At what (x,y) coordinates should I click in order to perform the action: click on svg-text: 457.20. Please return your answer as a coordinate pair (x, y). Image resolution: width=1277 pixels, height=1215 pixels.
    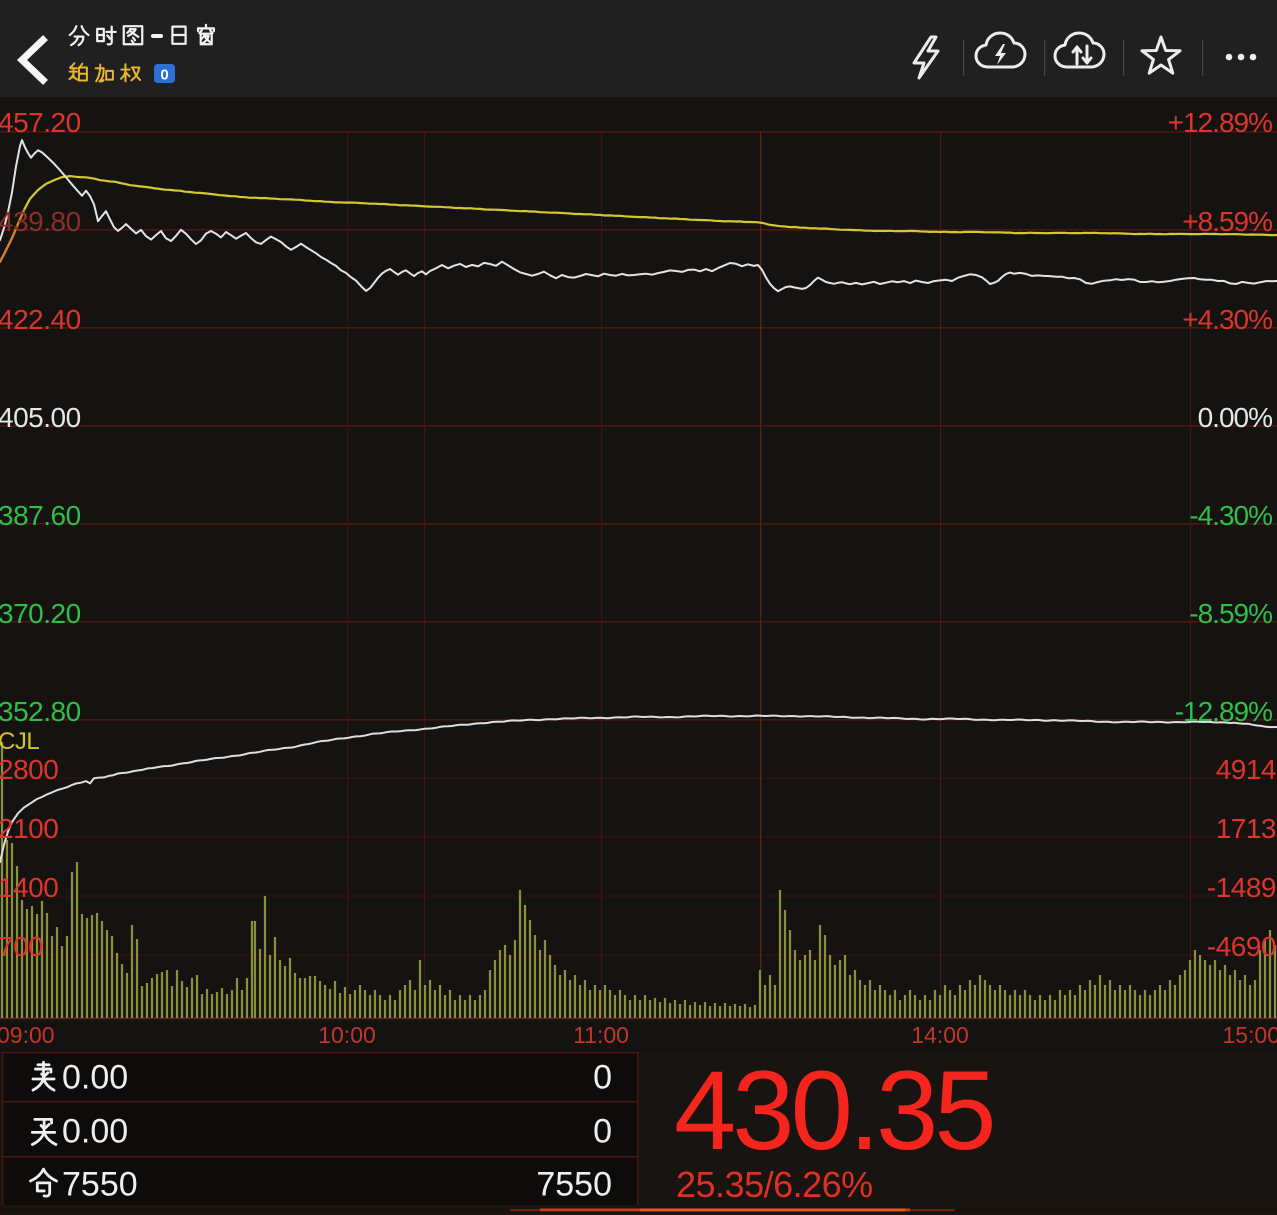
    Looking at the image, I should click on (40, 122).